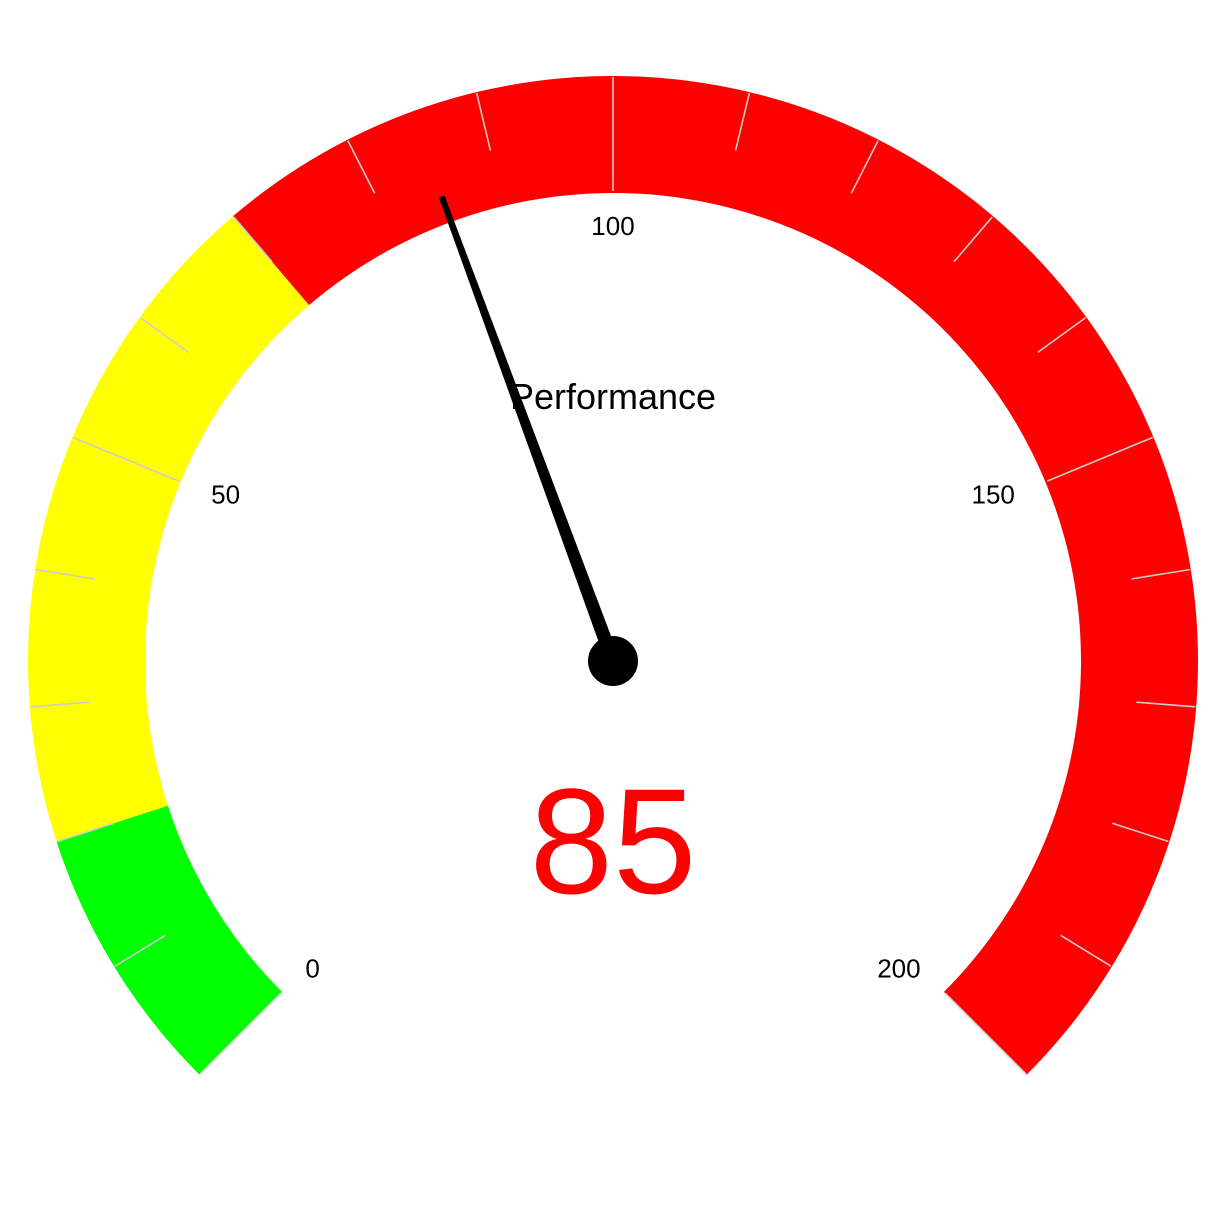 This screenshot has width=1226, height=1226. Describe the element at coordinates (613, 841) in the screenshot. I see `gauge-value-readout: 85` at that location.